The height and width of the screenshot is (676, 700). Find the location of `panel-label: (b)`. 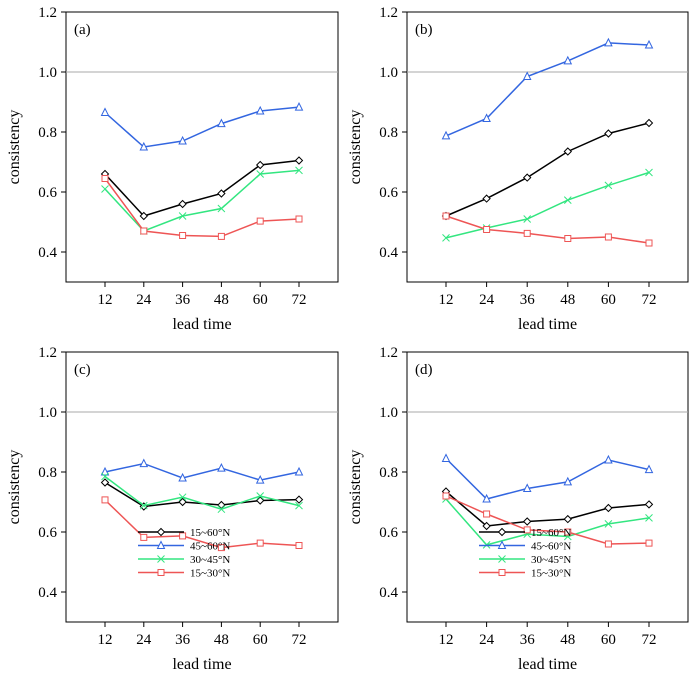

panel-label: (b) is located at coordinates (424, 30).